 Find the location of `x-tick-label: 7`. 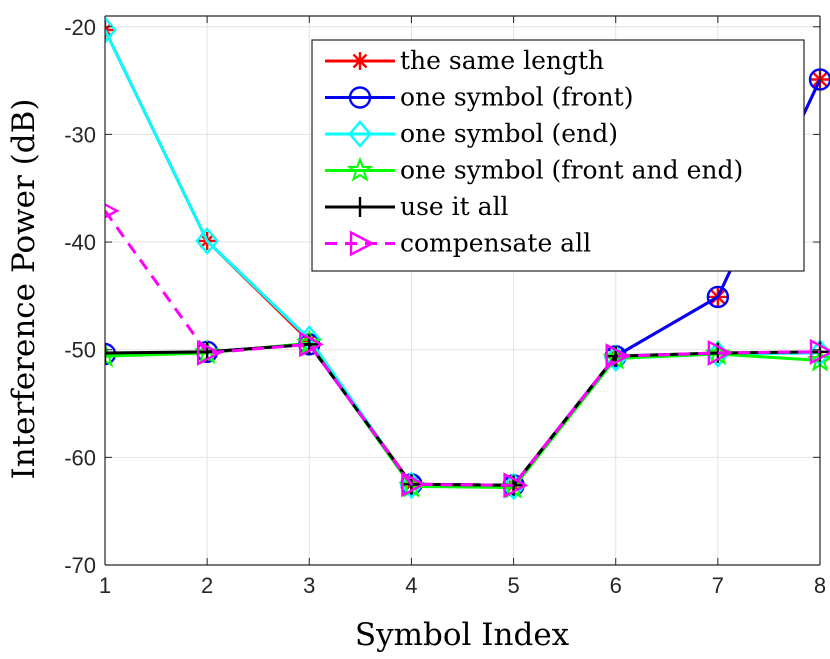

x-tick-label: 7 is located at coordinates (718, 585).